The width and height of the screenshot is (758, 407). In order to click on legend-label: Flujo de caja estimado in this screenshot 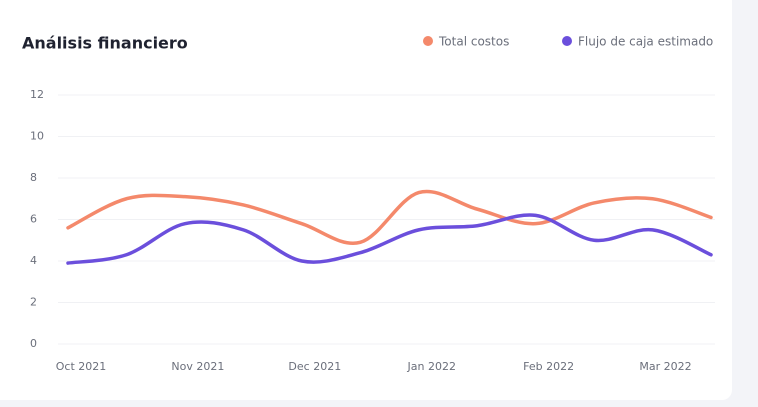, I will do `click(645, 42)`.